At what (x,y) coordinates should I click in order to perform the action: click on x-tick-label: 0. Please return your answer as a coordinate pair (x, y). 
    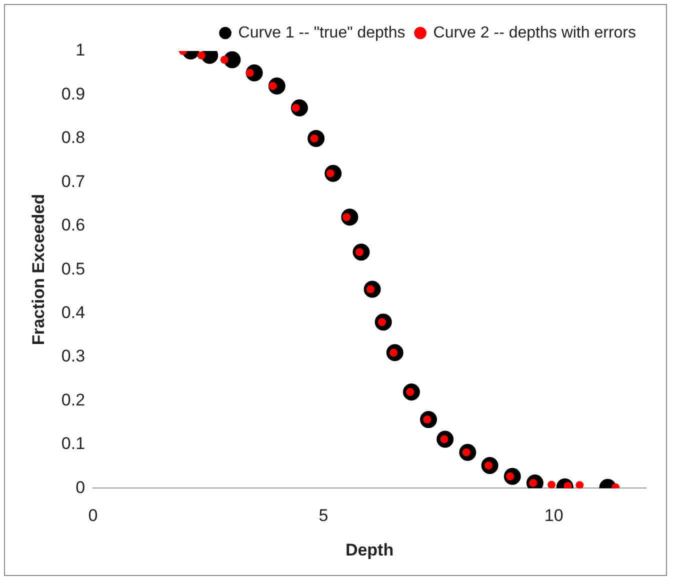
    Looking at the image, I should click on (93, 516).